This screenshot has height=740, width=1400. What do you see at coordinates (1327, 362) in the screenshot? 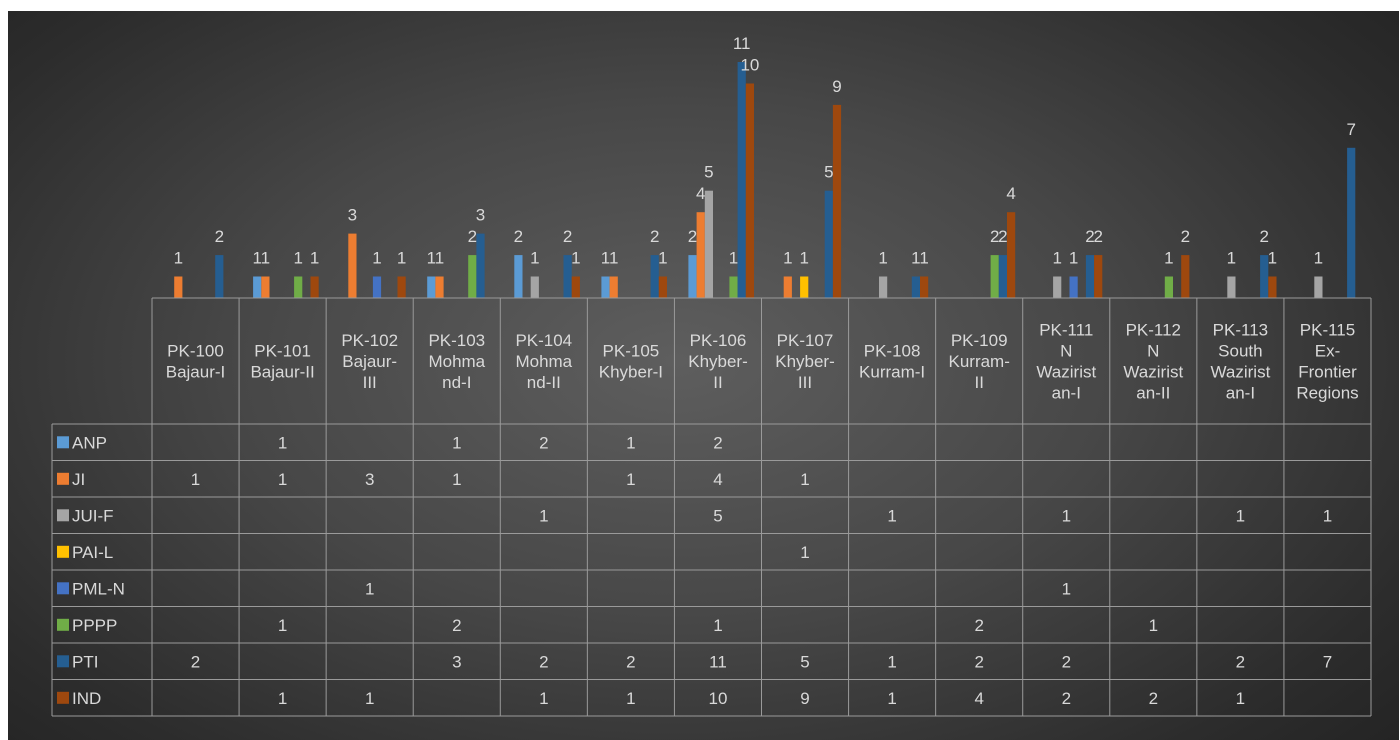
I see `category-label-13: PK-115 Ex-Frontier Regions` at bounding box center [1327, 362].